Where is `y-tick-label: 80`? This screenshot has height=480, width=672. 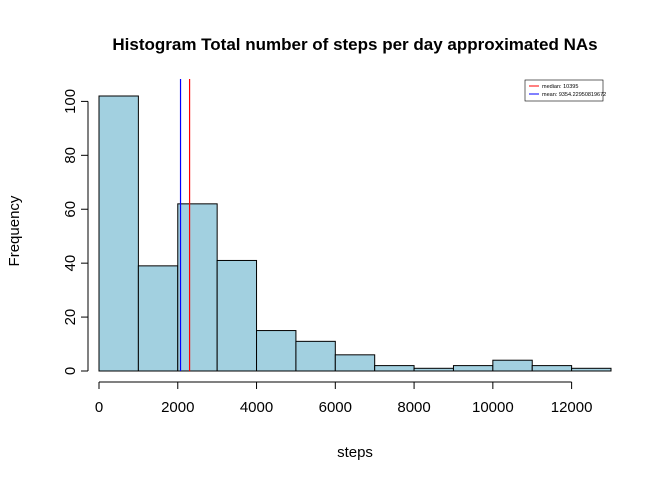 y-tick-label: 80 is located at coordinates (70, 155).